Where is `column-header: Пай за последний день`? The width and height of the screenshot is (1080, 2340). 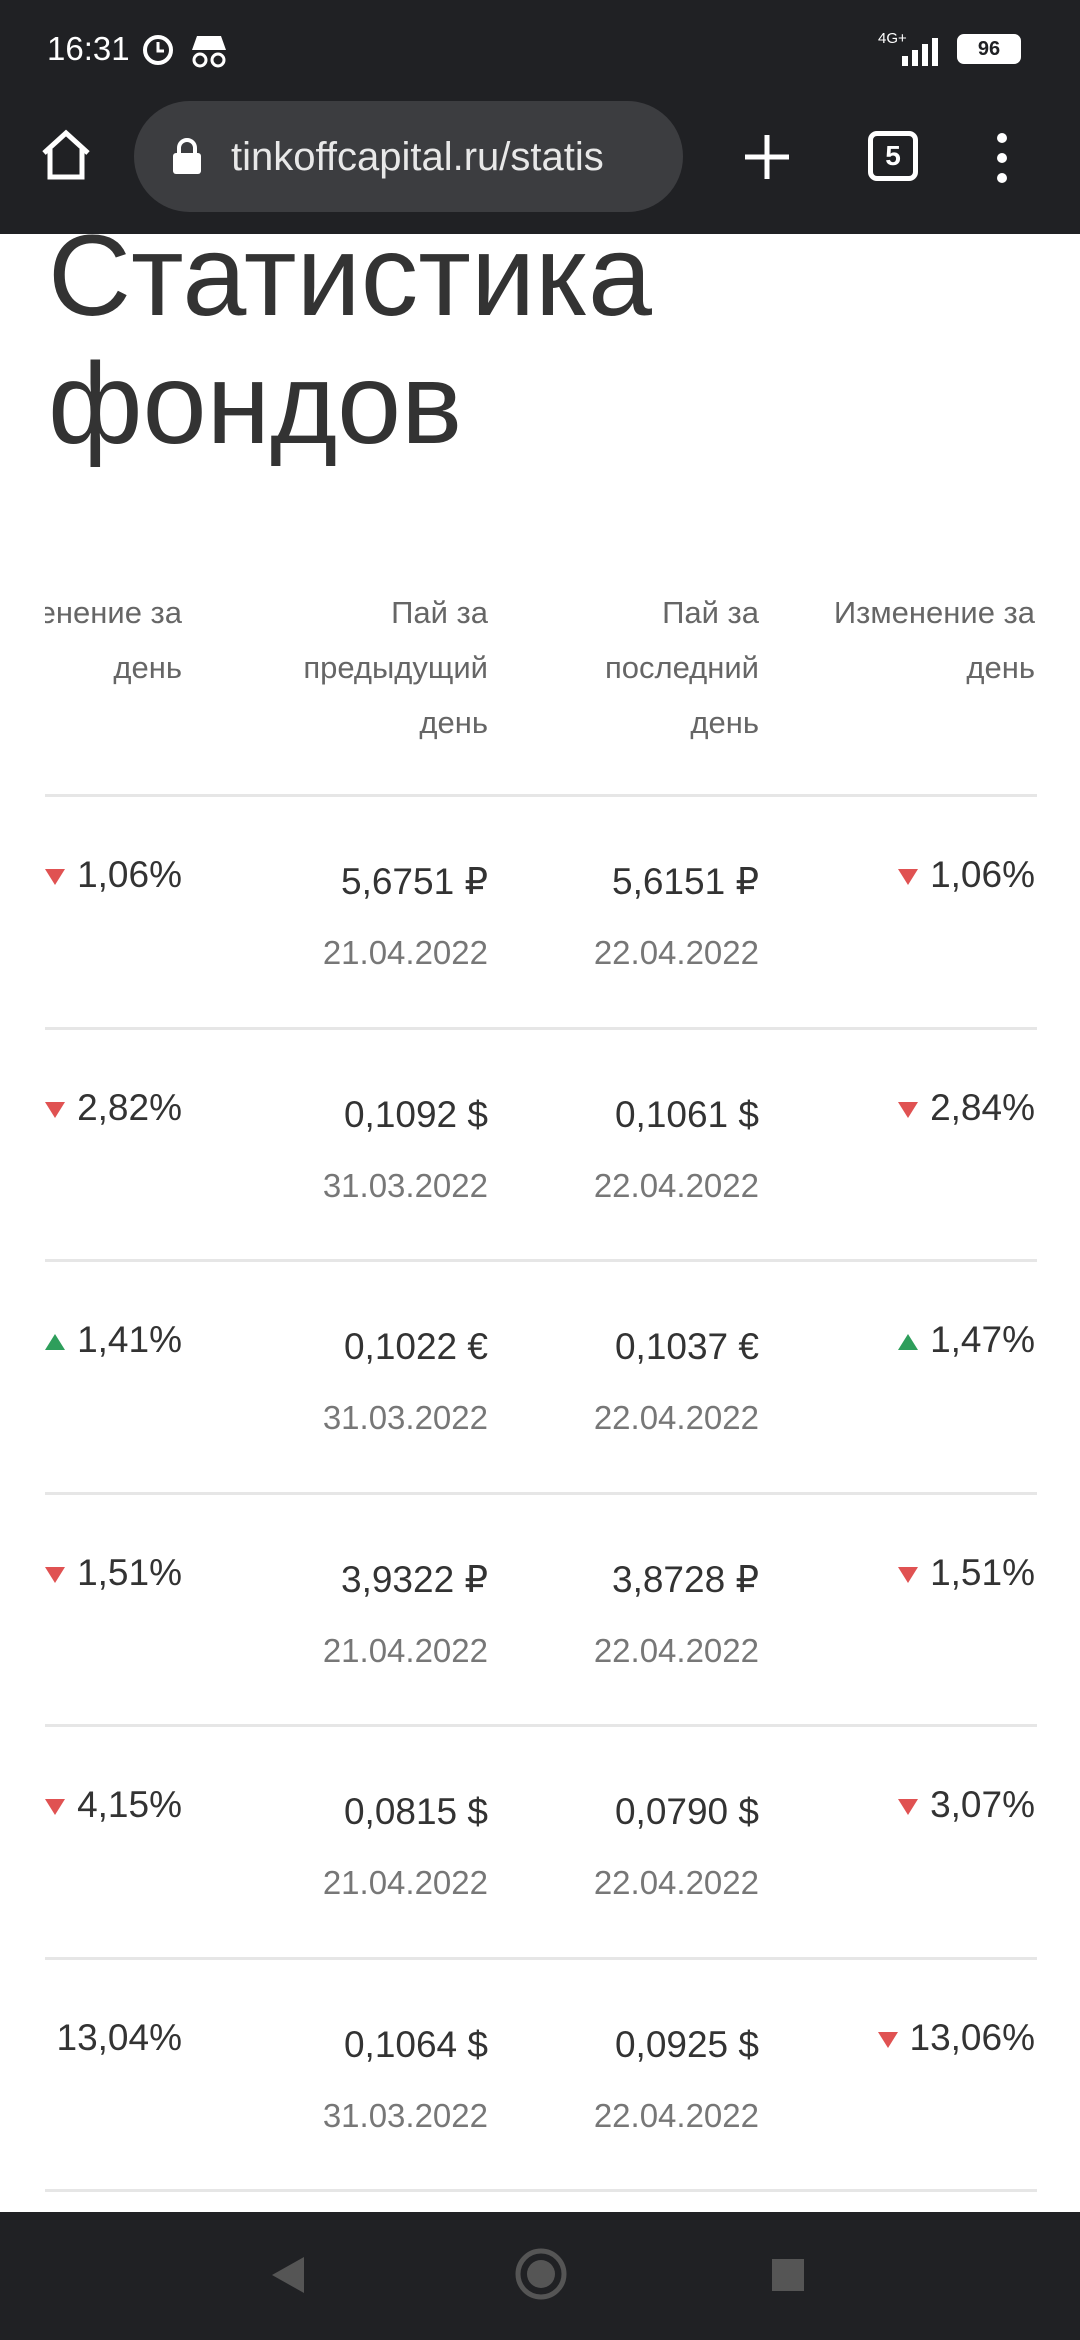 column-header: Пай за последний день is located at coordinates (681, 667).